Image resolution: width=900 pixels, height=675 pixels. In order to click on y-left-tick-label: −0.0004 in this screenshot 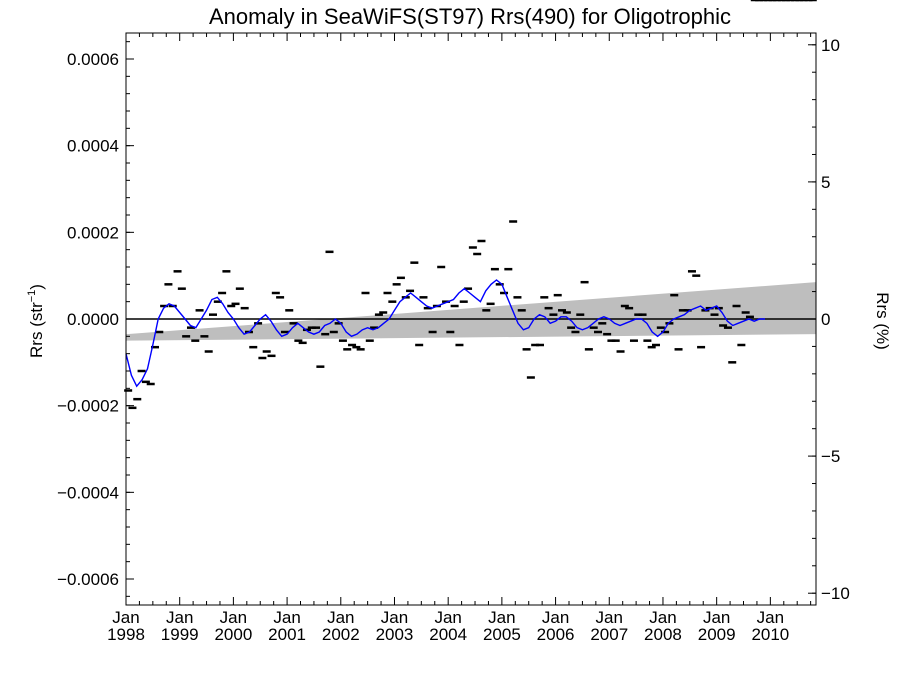, I will do `click(88, 492)`.